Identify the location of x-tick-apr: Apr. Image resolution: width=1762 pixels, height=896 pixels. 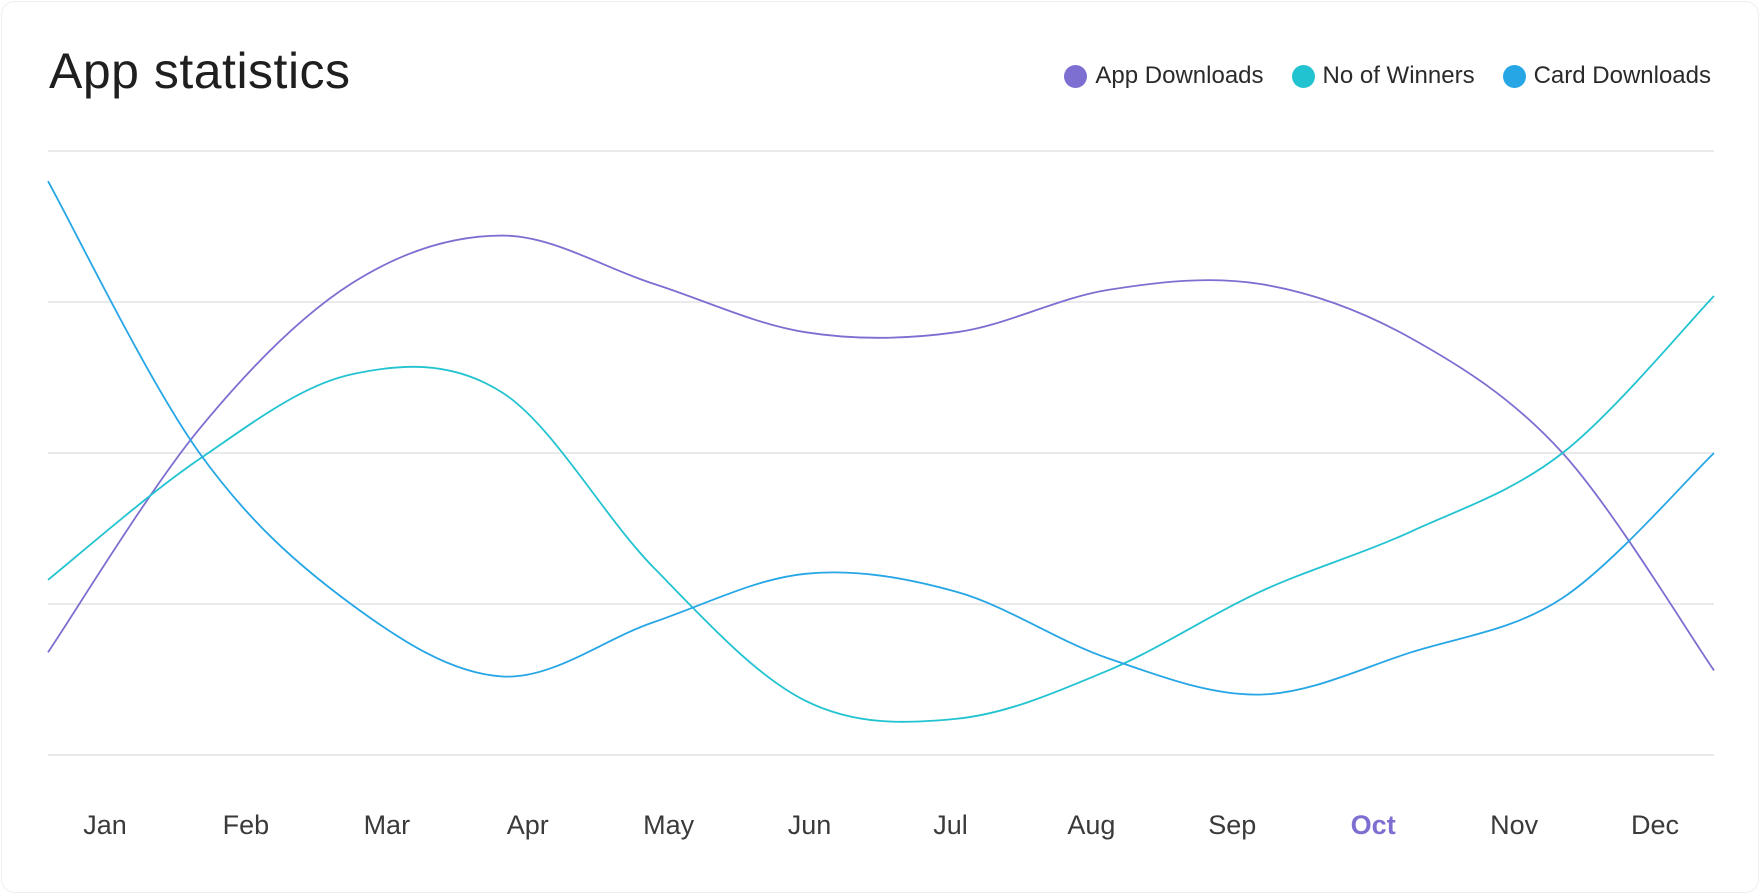
(528, 825).